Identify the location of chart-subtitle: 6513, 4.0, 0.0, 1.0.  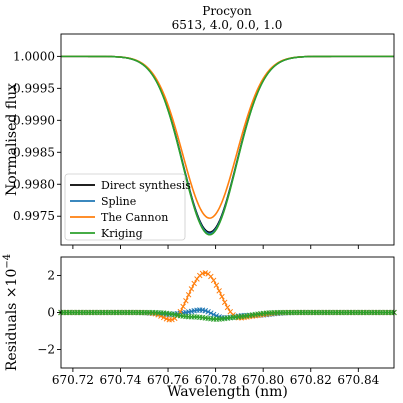
(227, 25).